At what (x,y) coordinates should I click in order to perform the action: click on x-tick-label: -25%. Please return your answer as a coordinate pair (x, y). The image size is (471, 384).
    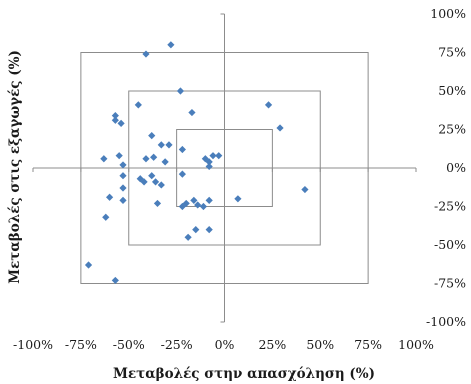
    Looking at the image, I should click on (177, 344).